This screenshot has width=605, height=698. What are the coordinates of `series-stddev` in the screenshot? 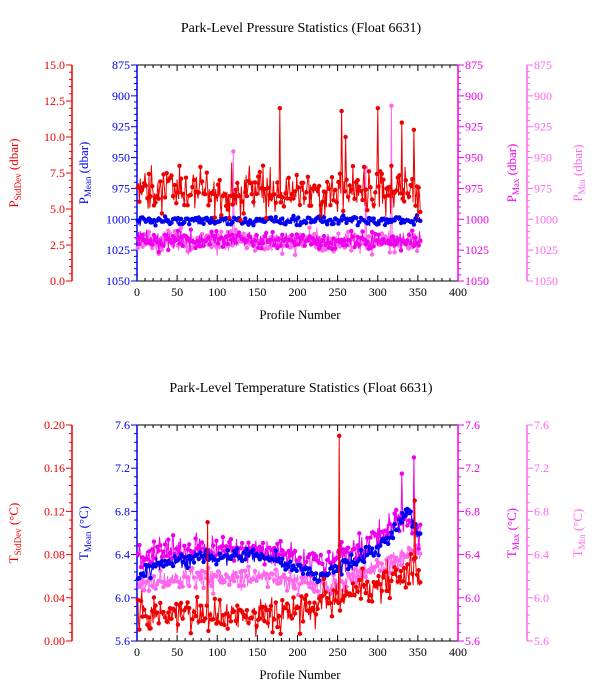 It's located at (279, 535).